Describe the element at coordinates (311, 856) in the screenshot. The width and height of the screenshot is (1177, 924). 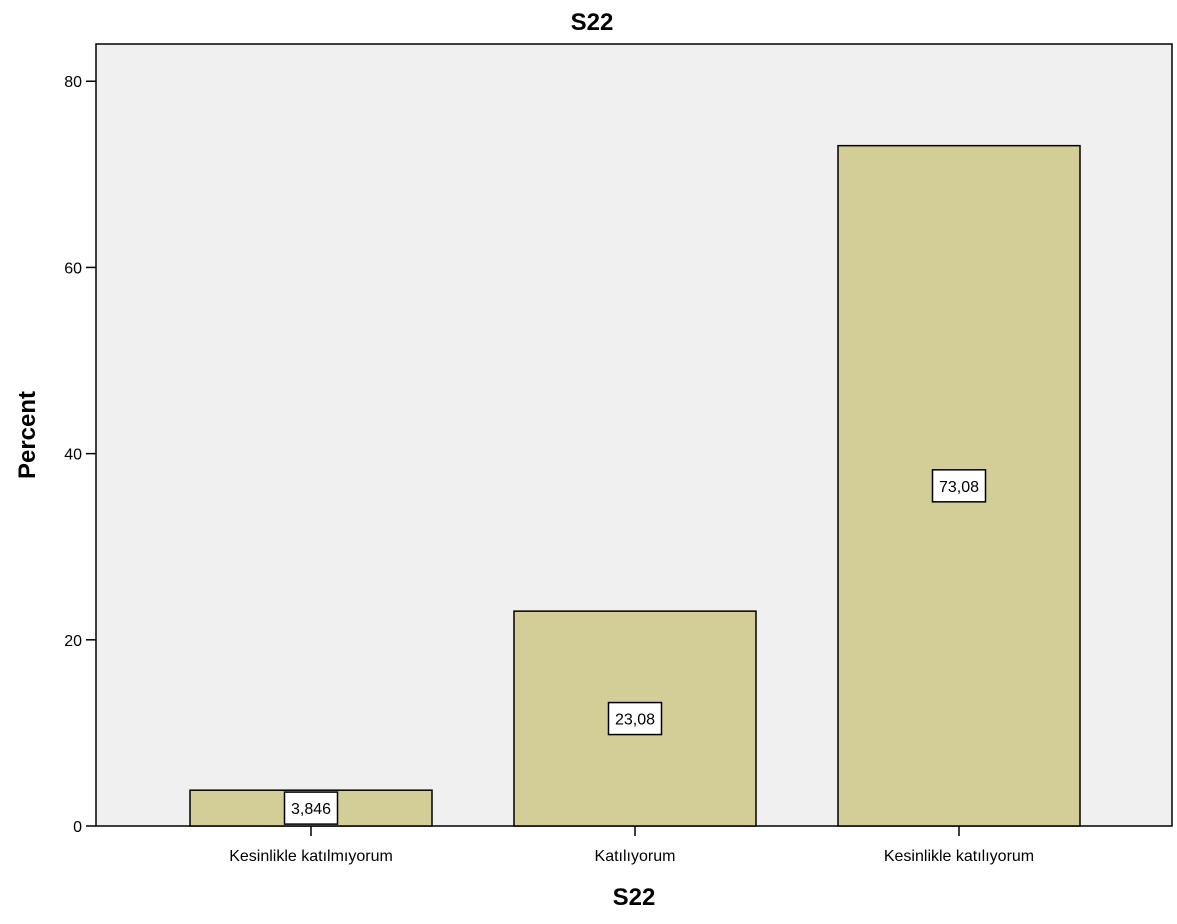
I see `x-tick-label: Kesinlikle katılmıyorum` at that location.